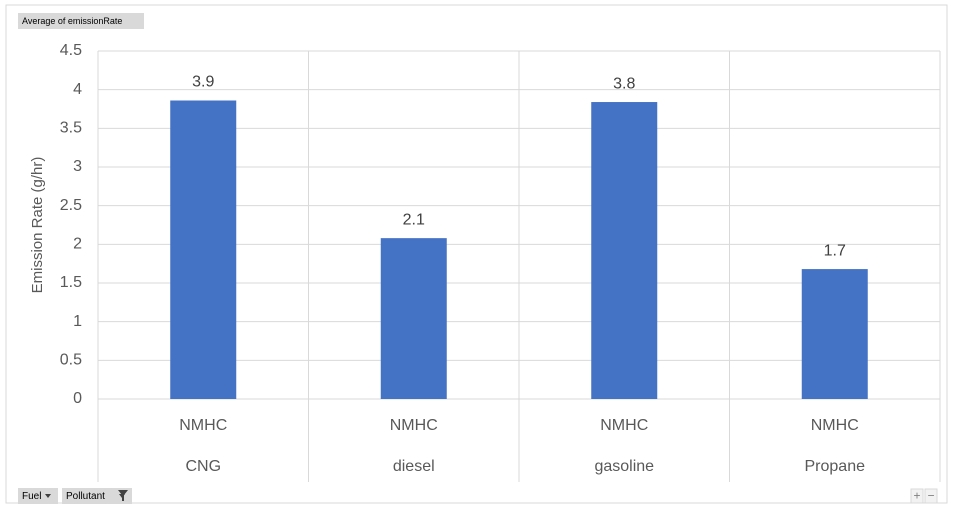  What do you see at coordinates (77, 321) in the screenshot?
I see `y-tick-label: 1` at bounding box center [77, 321].